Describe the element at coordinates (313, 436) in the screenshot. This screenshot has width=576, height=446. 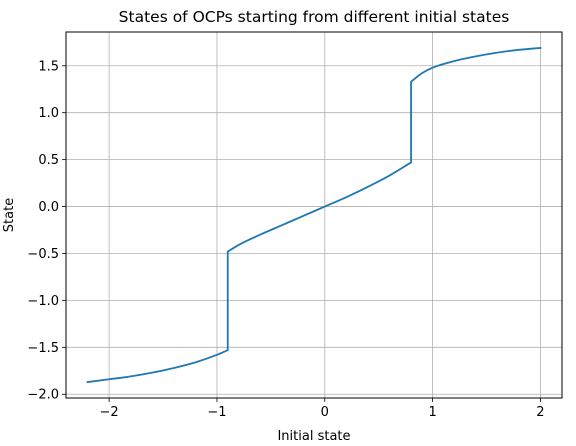
I see `x-axis-label: Initial state` at that location.